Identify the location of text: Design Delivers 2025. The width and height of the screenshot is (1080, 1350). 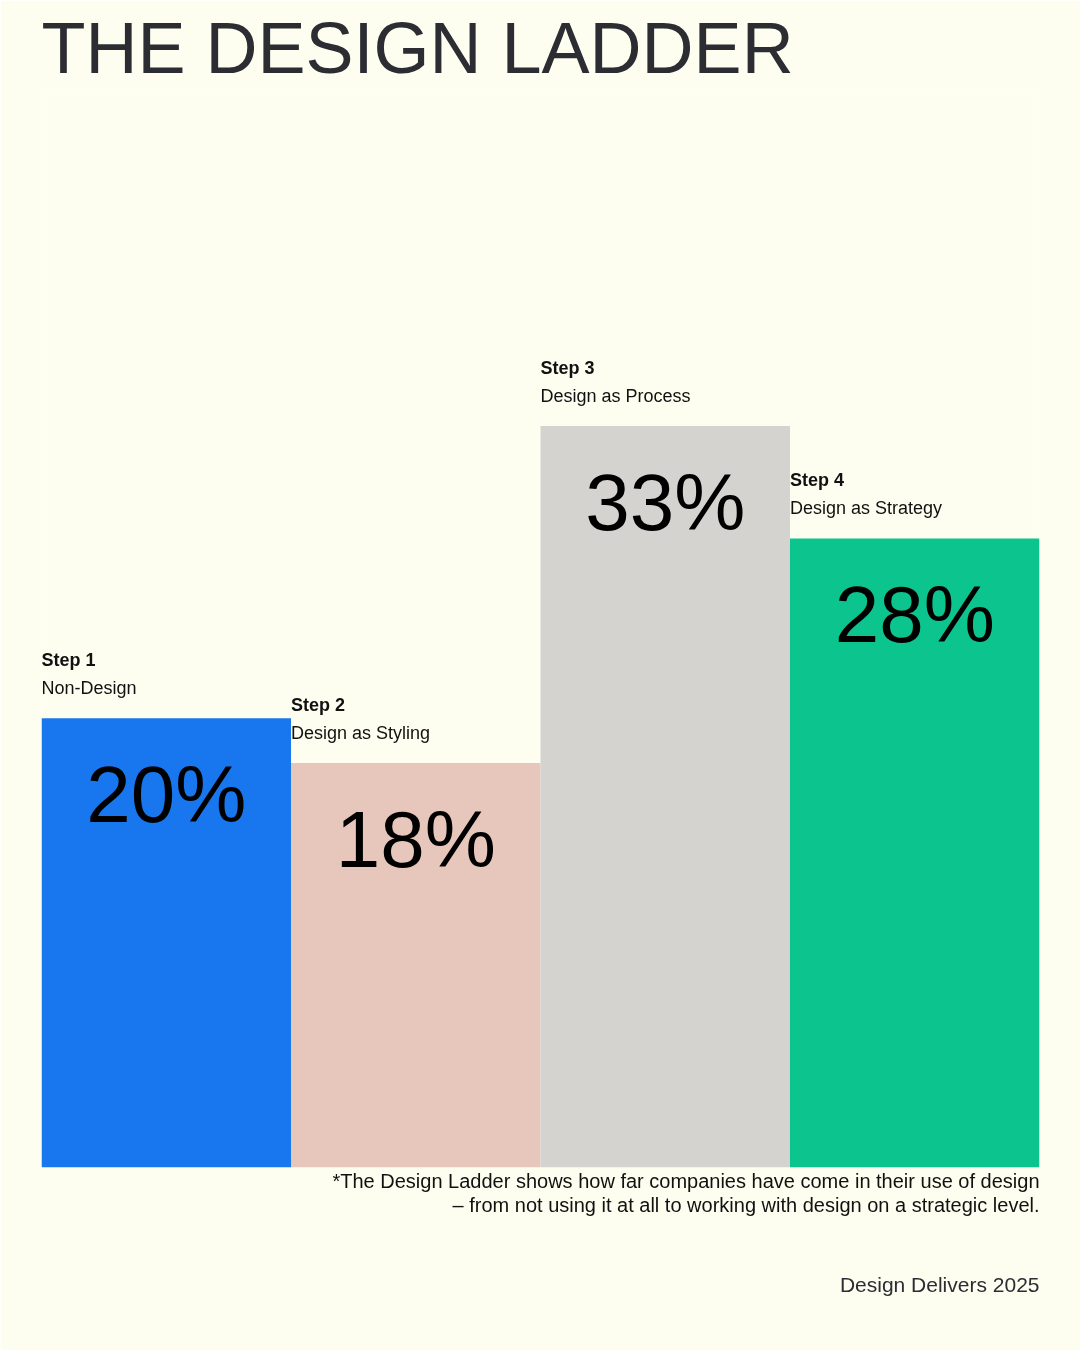
(939, 1284).